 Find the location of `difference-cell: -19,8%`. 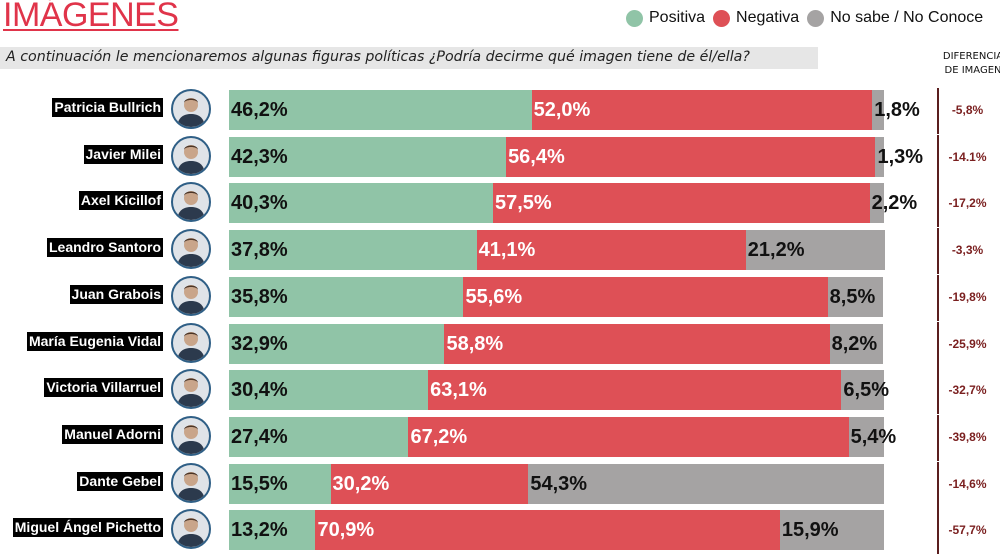

difference-cell: -19,8% is located at coordinates (966, 297).